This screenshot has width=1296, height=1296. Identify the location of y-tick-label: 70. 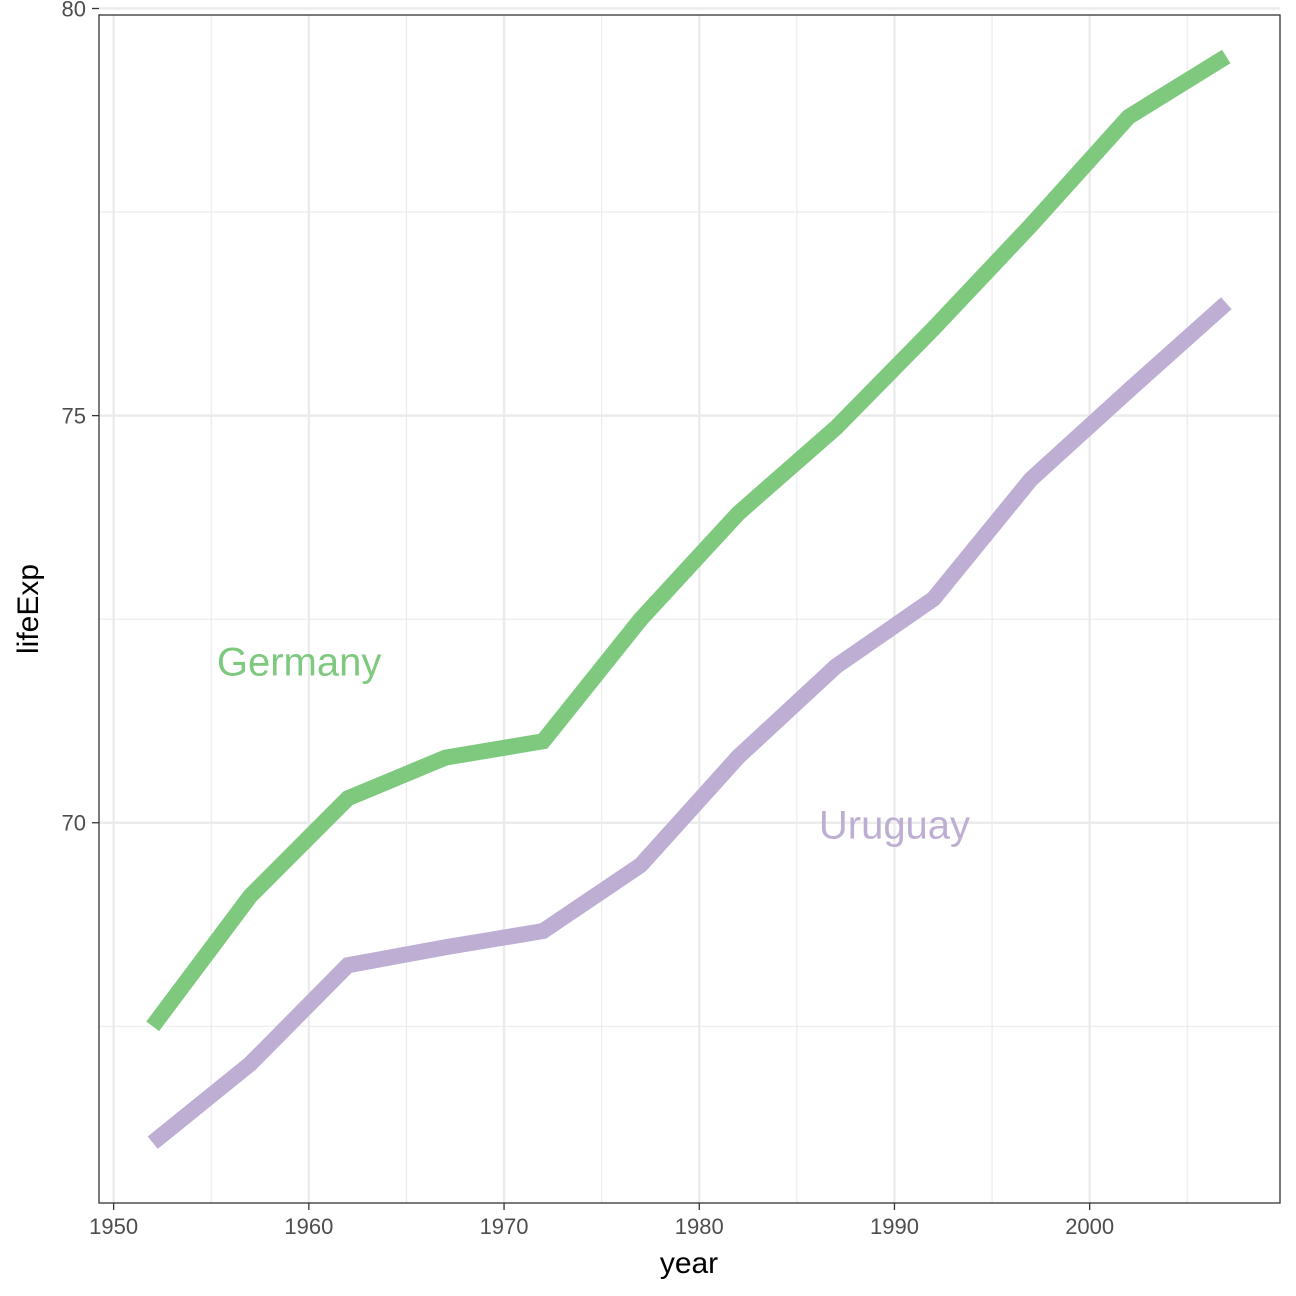
(74, 823).